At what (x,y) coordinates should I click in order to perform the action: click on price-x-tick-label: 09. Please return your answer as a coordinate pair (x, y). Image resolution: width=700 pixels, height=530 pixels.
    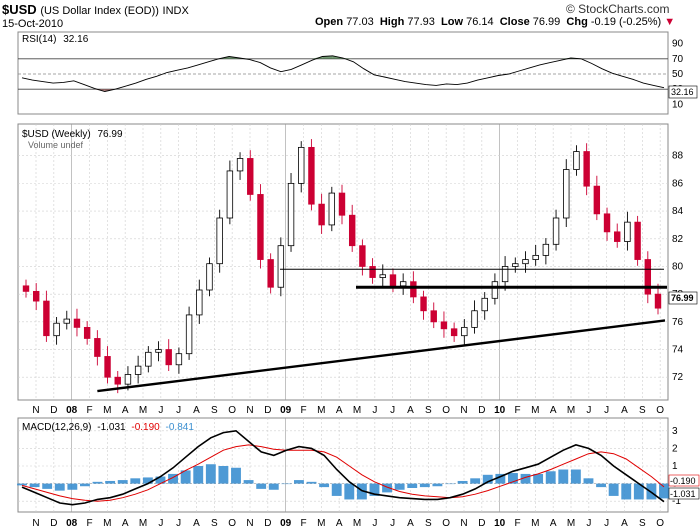
    Looking at the image, I should click on (286, 410).